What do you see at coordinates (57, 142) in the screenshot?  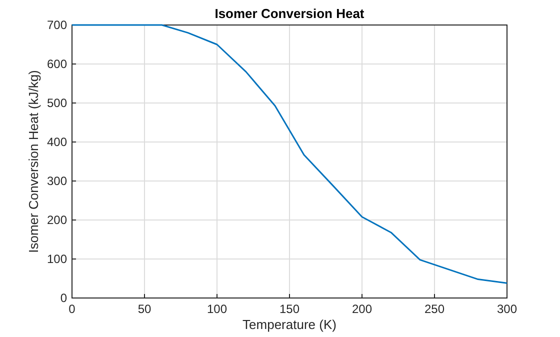 I see `y-tick-label: 400` at bounding box center [57, 142].